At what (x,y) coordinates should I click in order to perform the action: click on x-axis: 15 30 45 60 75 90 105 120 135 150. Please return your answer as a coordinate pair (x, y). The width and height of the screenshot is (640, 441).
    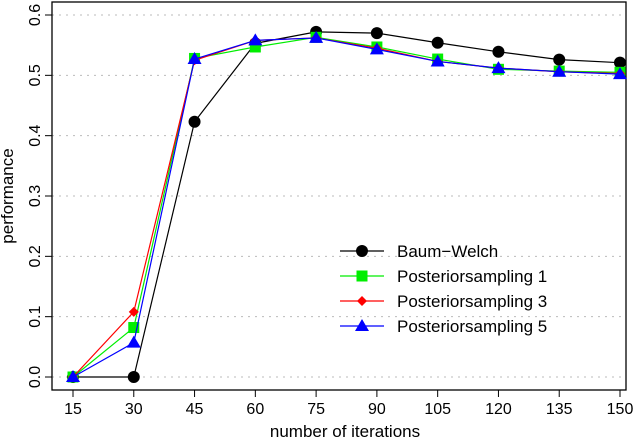
    Looking at the image, I should click on (348, 404).